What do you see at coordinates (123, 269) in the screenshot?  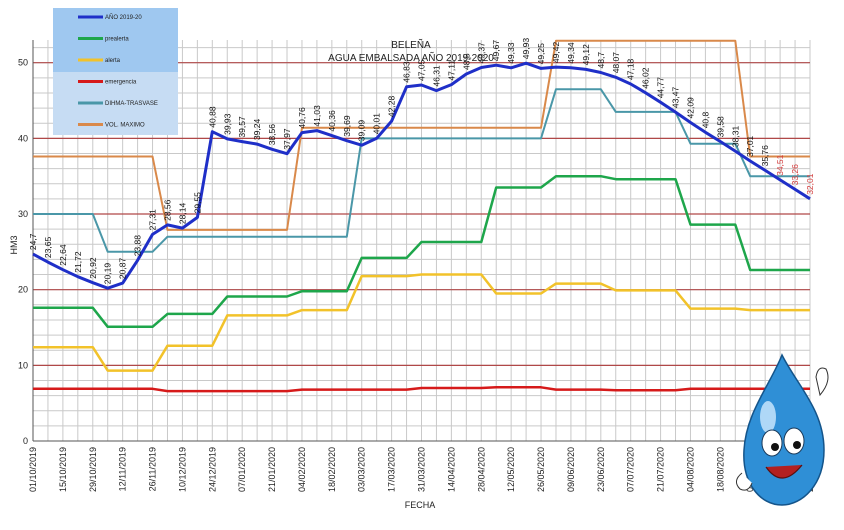 I see `data-label: 20,87` at bounding box center [123, 269].